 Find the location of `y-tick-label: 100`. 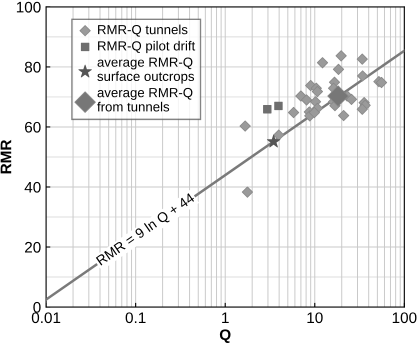

y-tick-label: 100 is located at coordinates (28, 7).